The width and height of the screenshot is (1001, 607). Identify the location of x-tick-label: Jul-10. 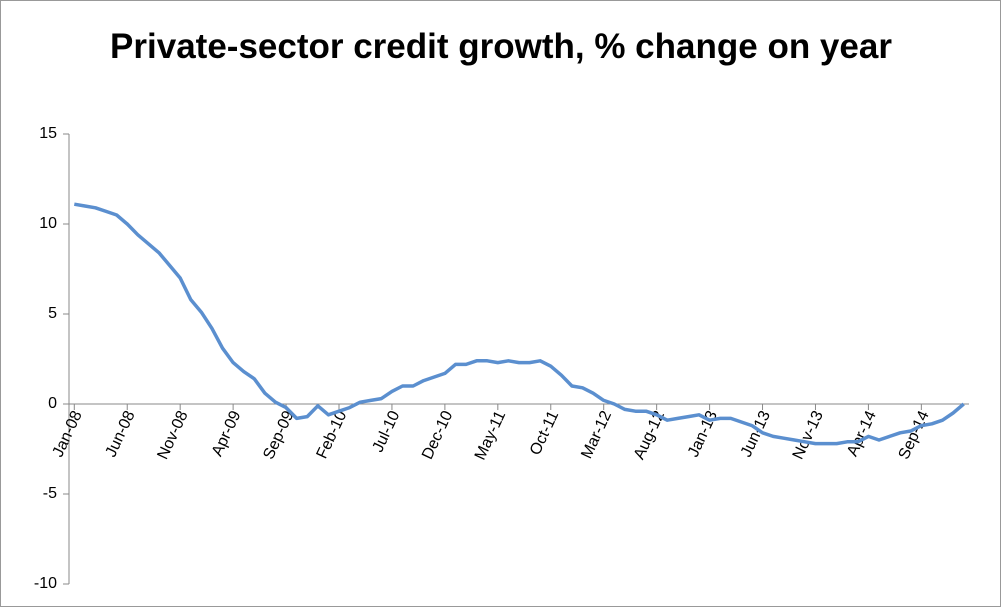
(387, 431).